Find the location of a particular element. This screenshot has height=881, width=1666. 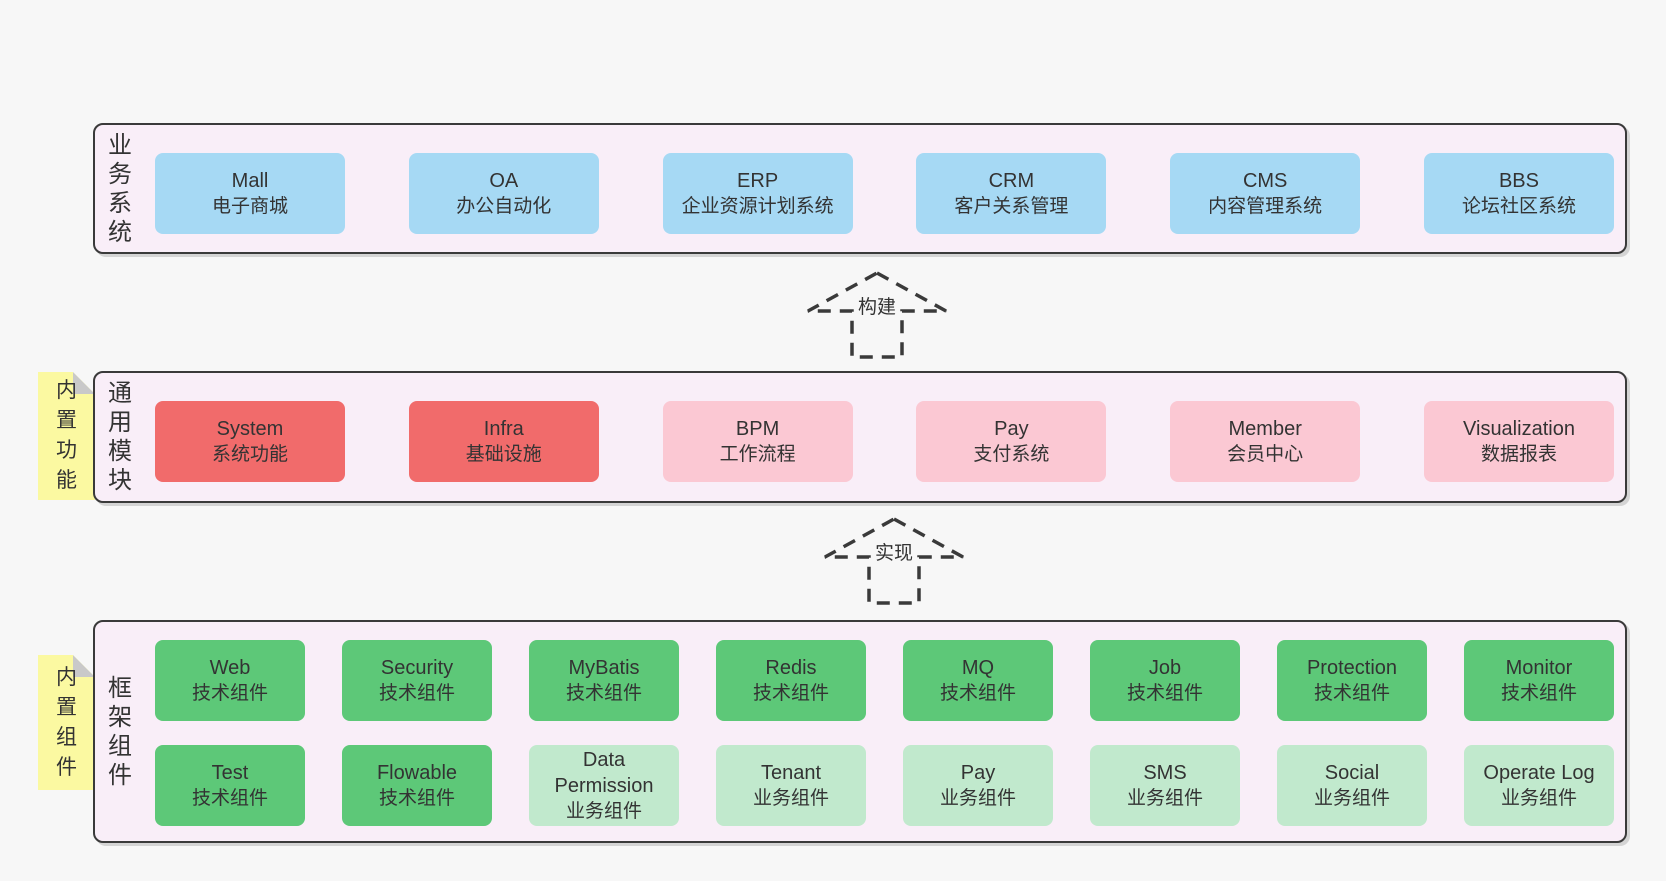

business-panel-label: 业务系统 is located at coordinates (120, 188).